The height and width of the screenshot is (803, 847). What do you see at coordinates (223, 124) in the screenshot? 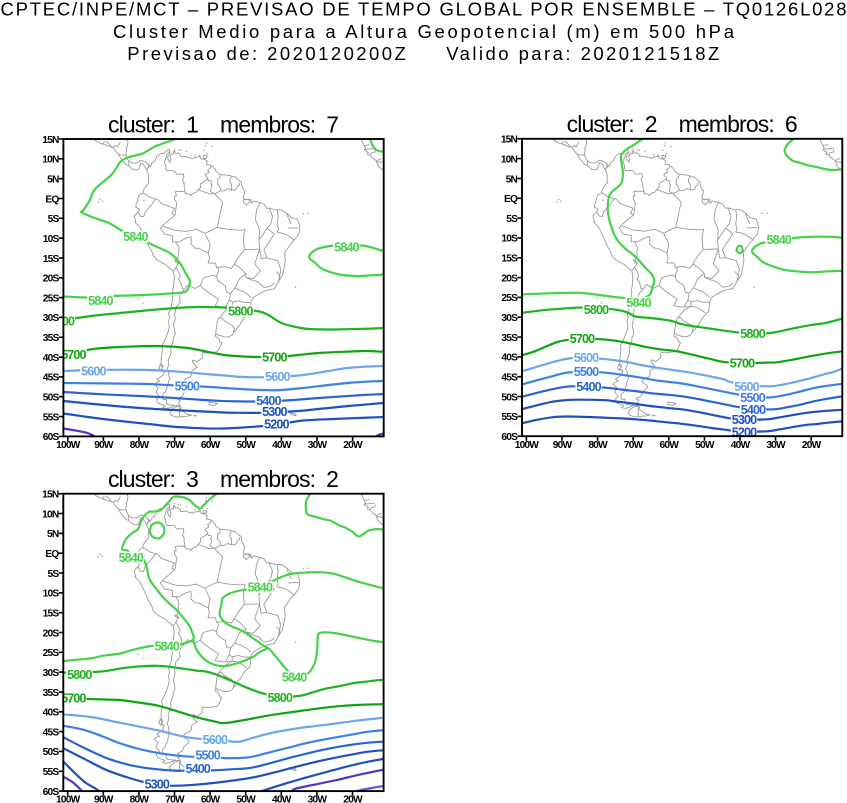
I see `svg-text: cluster: 1 membros: 7` at bounding box center [223, 124].